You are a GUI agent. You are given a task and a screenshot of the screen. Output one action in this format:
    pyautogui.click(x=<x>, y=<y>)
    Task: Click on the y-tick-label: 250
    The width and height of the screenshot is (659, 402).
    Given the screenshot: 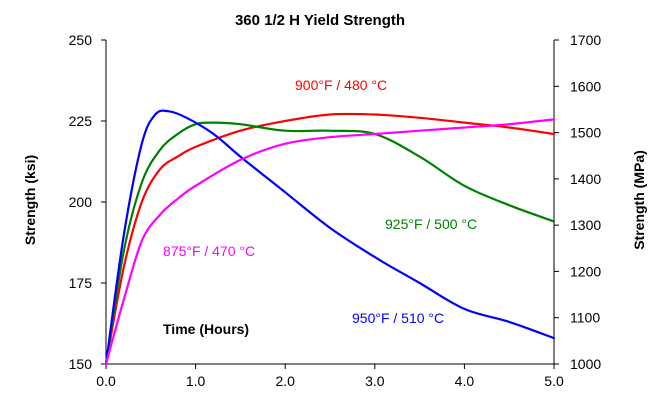 What is the action you would take?
    pyautogui.click(x=81, y=40)
    